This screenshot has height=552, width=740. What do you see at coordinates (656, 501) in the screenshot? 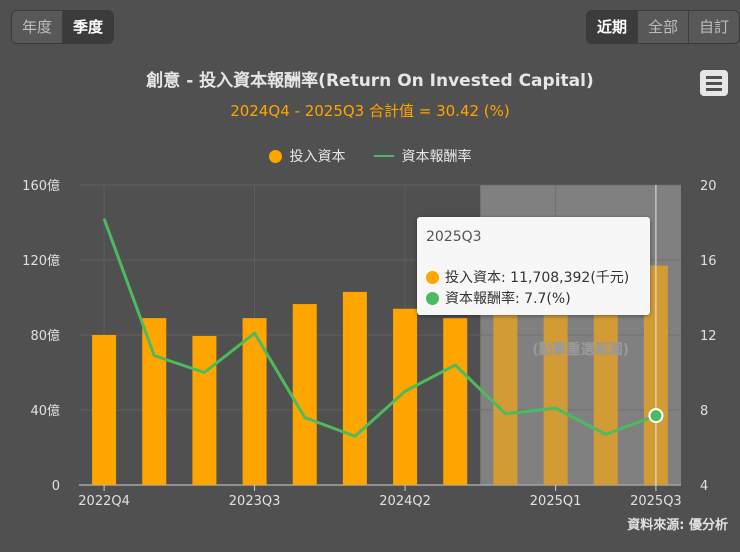
I see `x-tick-label: 2025Q3` at bounding box center [656, 501].